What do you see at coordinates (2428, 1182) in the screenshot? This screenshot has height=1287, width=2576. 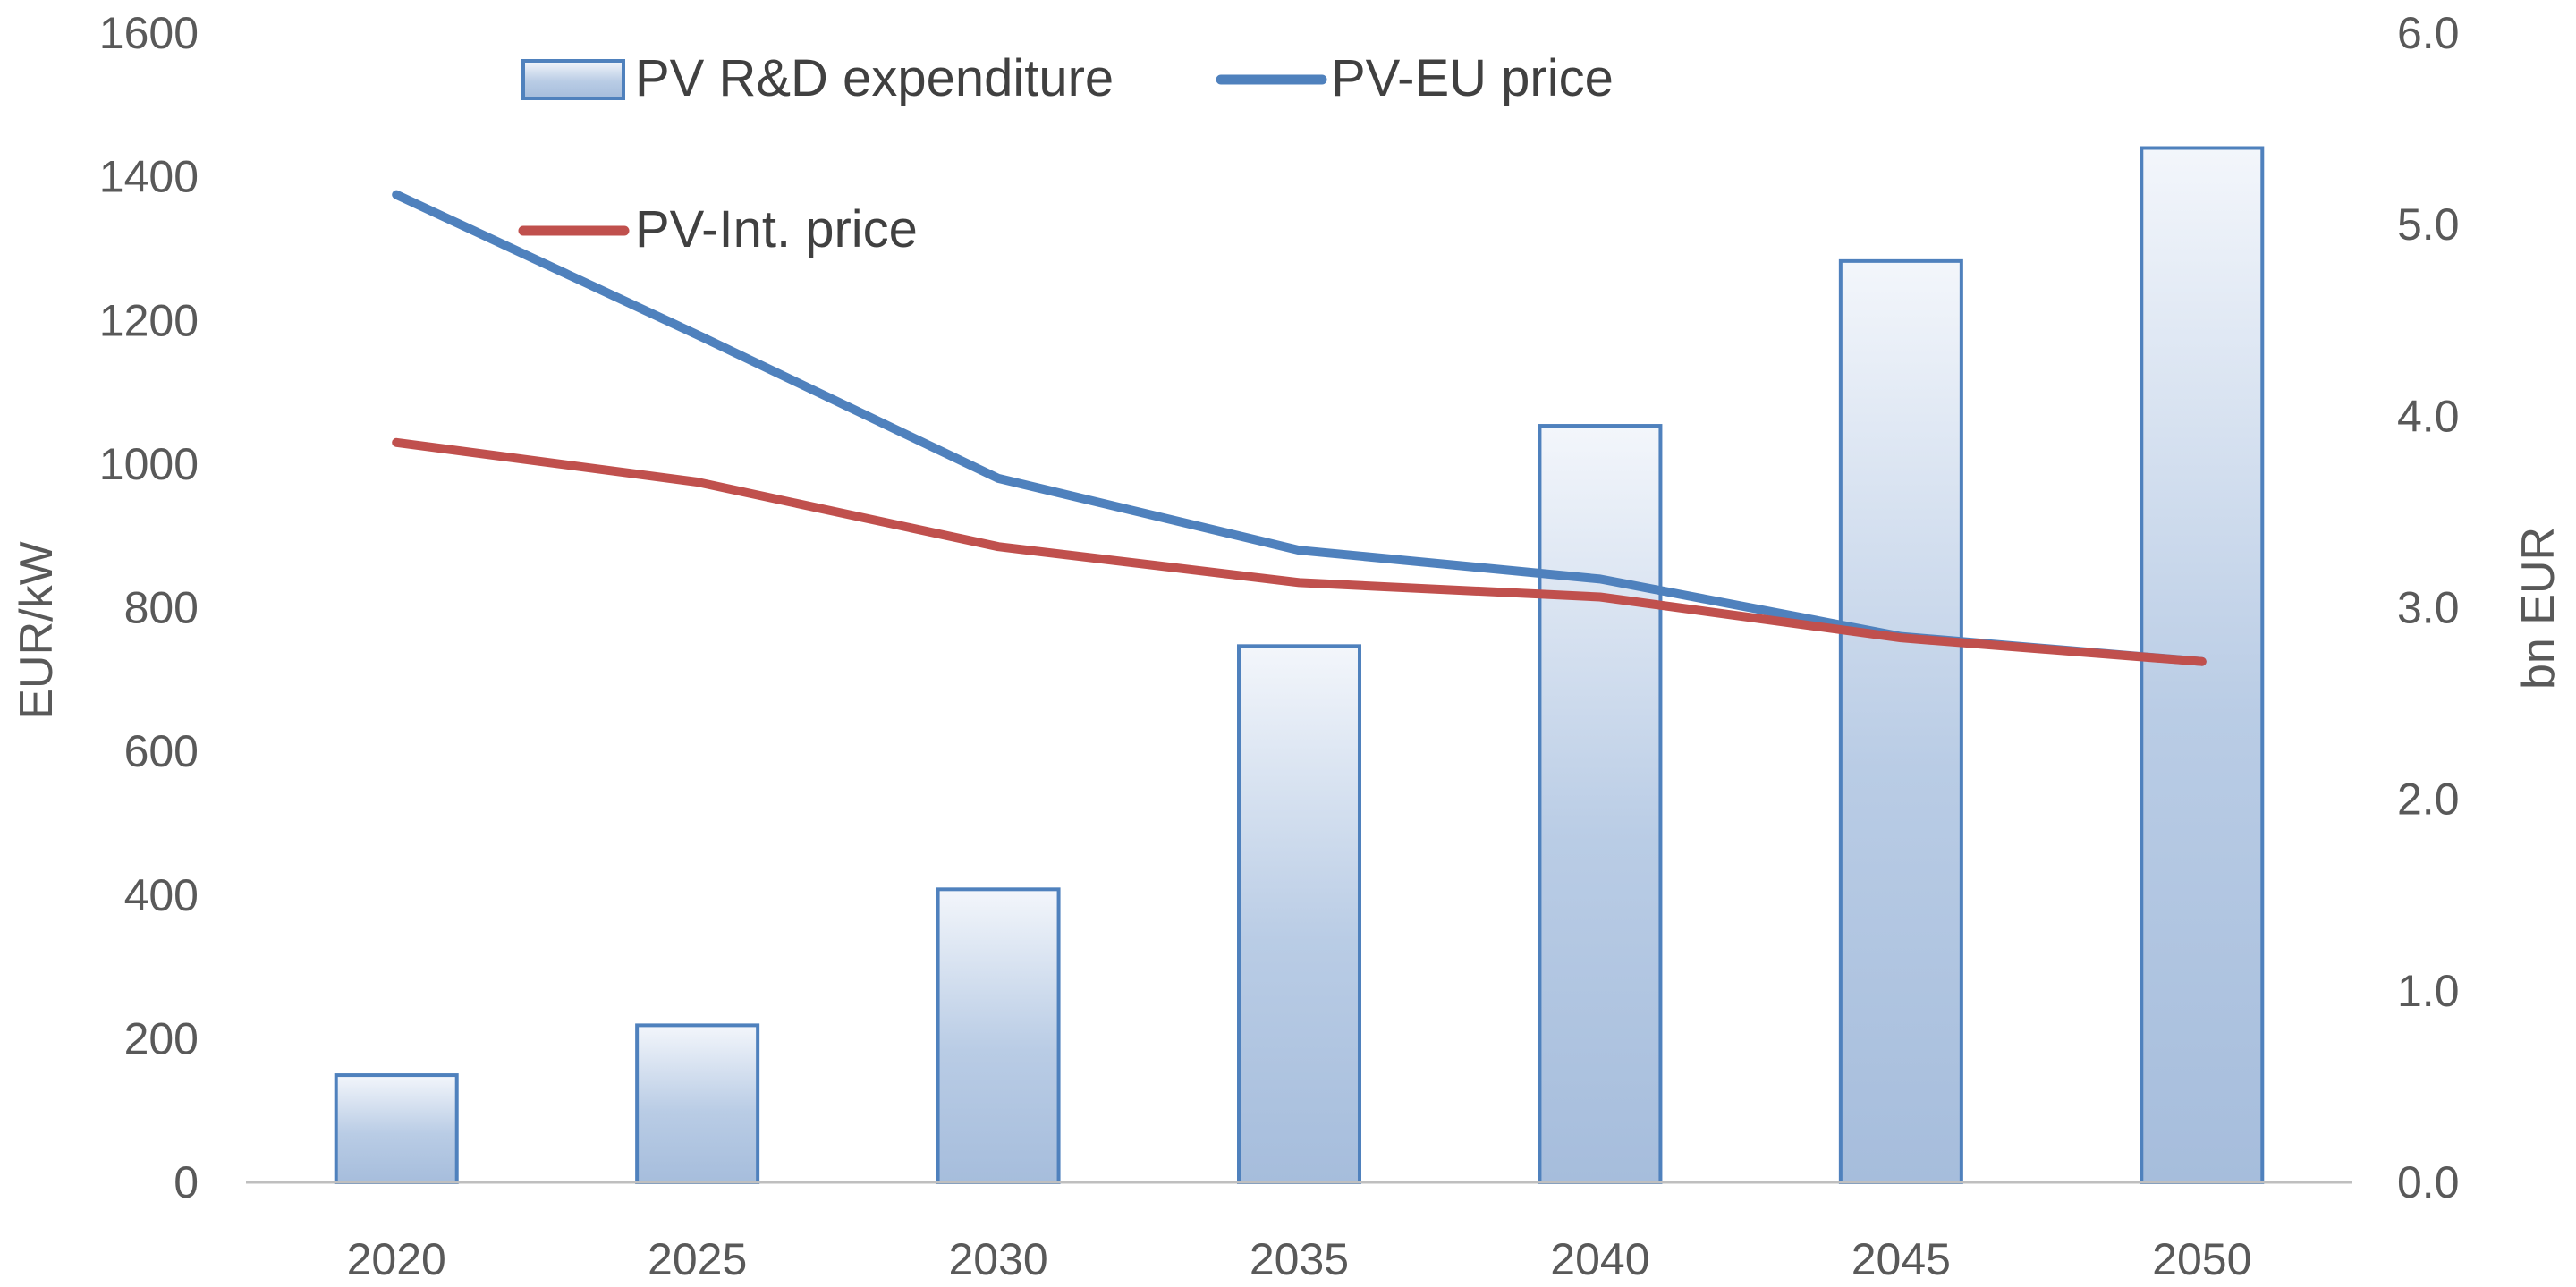 I see `right-tick-label: 0.0` at bounding box center [2428, 1182].